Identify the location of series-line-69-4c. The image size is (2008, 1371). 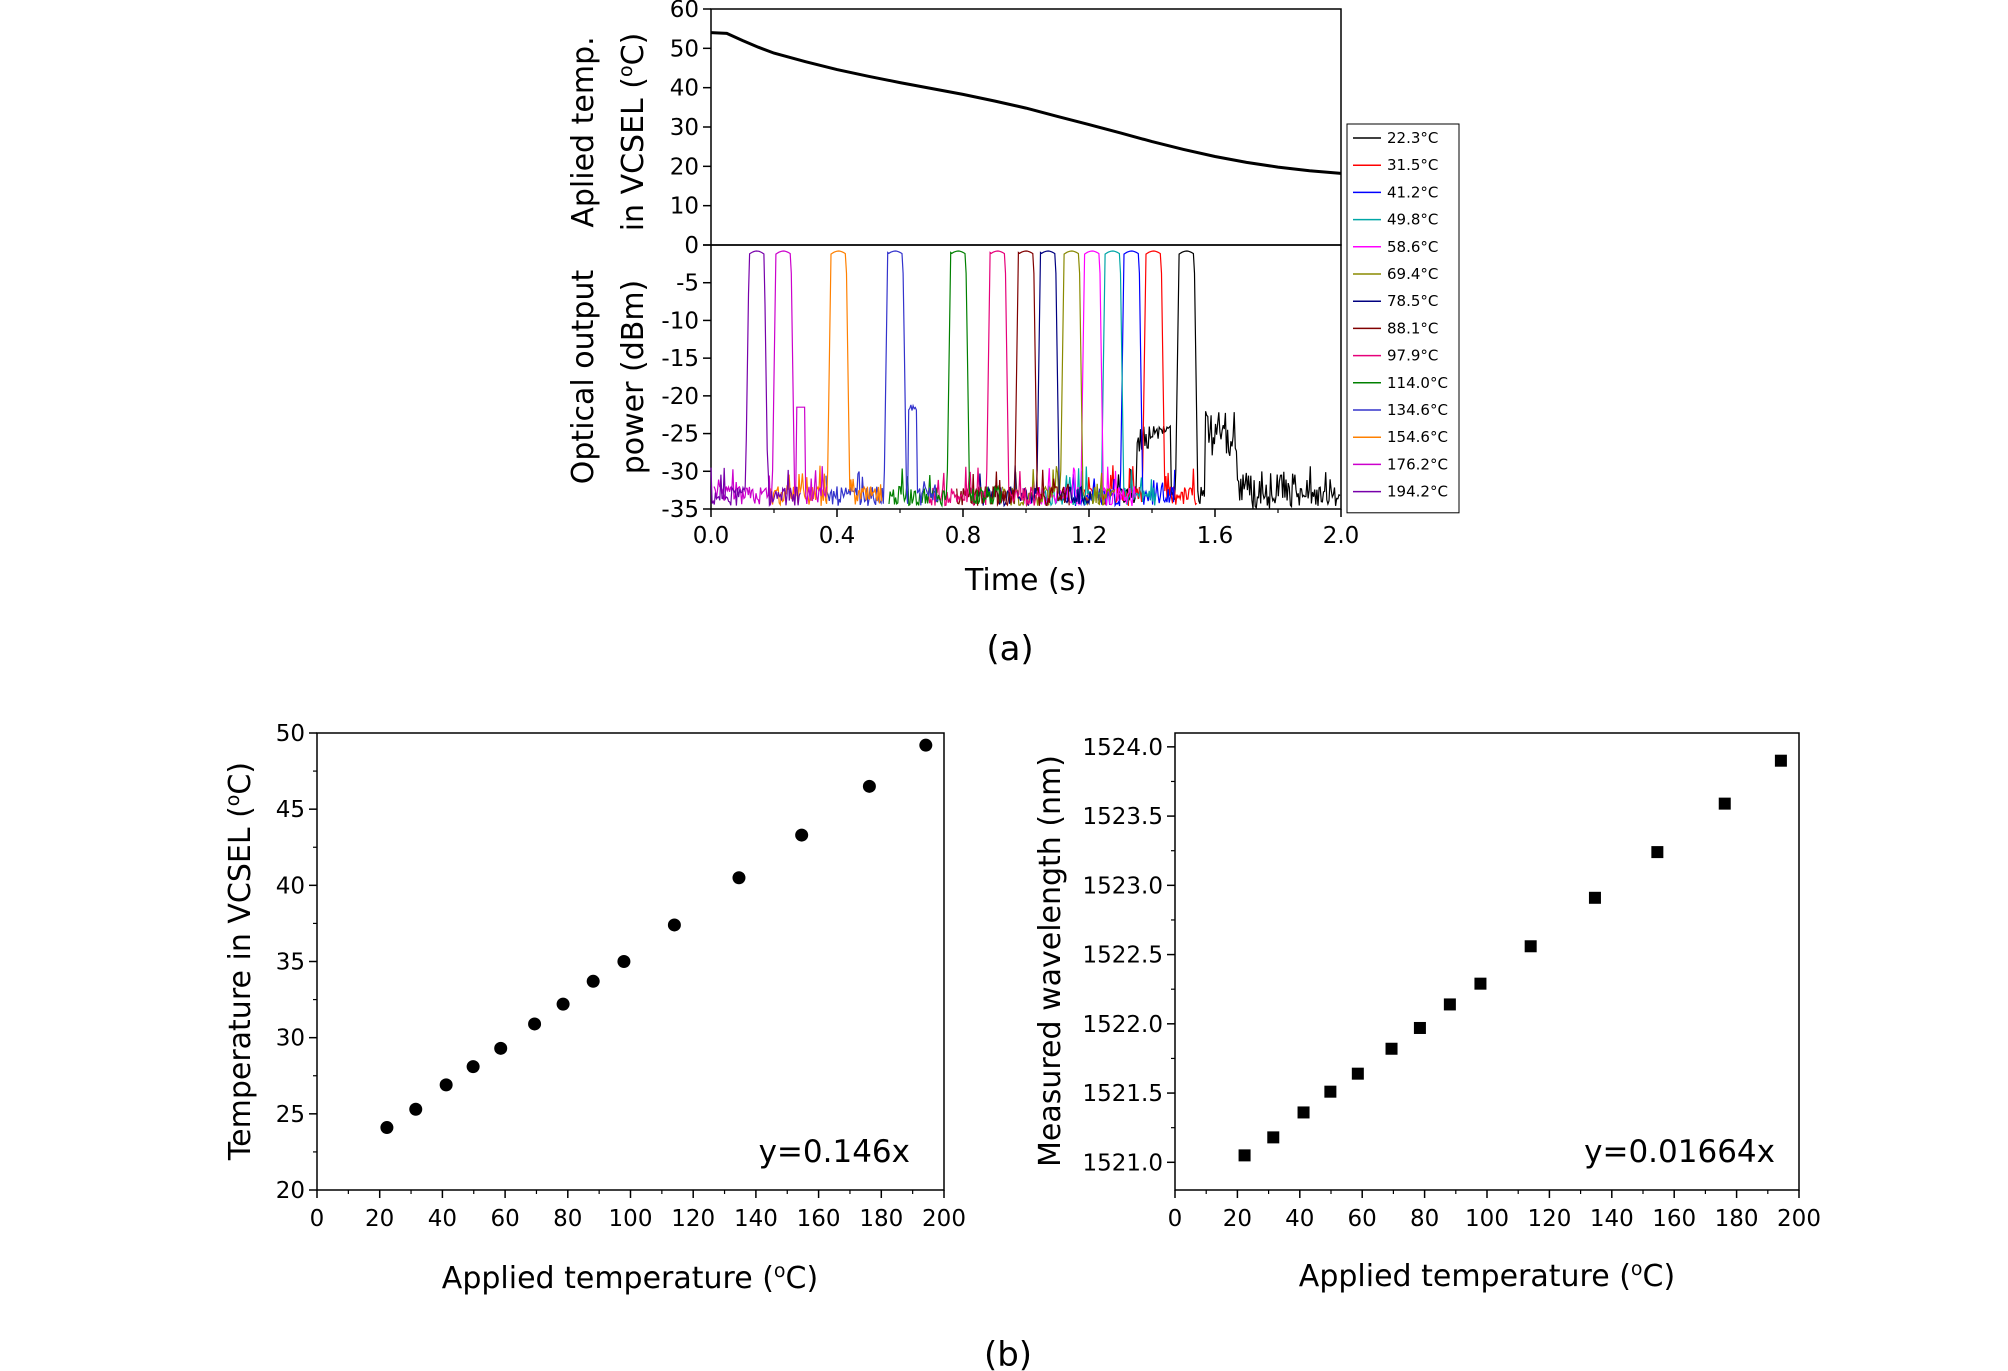
(1058, 379).